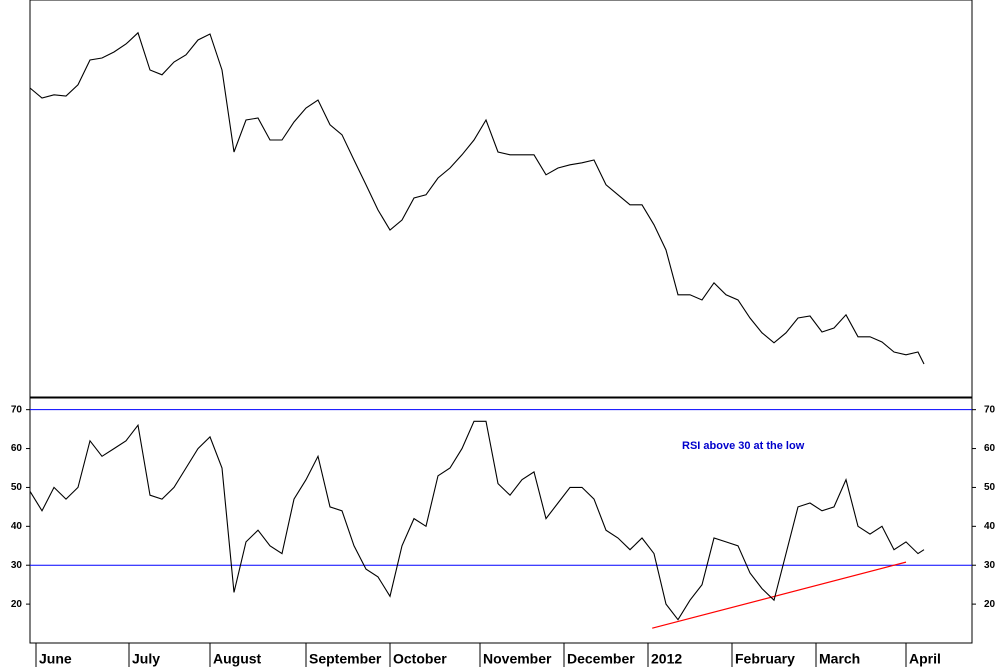  Describe the element at coordinates (925, 659) in the screenshot. I see `x-tick-label: April` at that location.